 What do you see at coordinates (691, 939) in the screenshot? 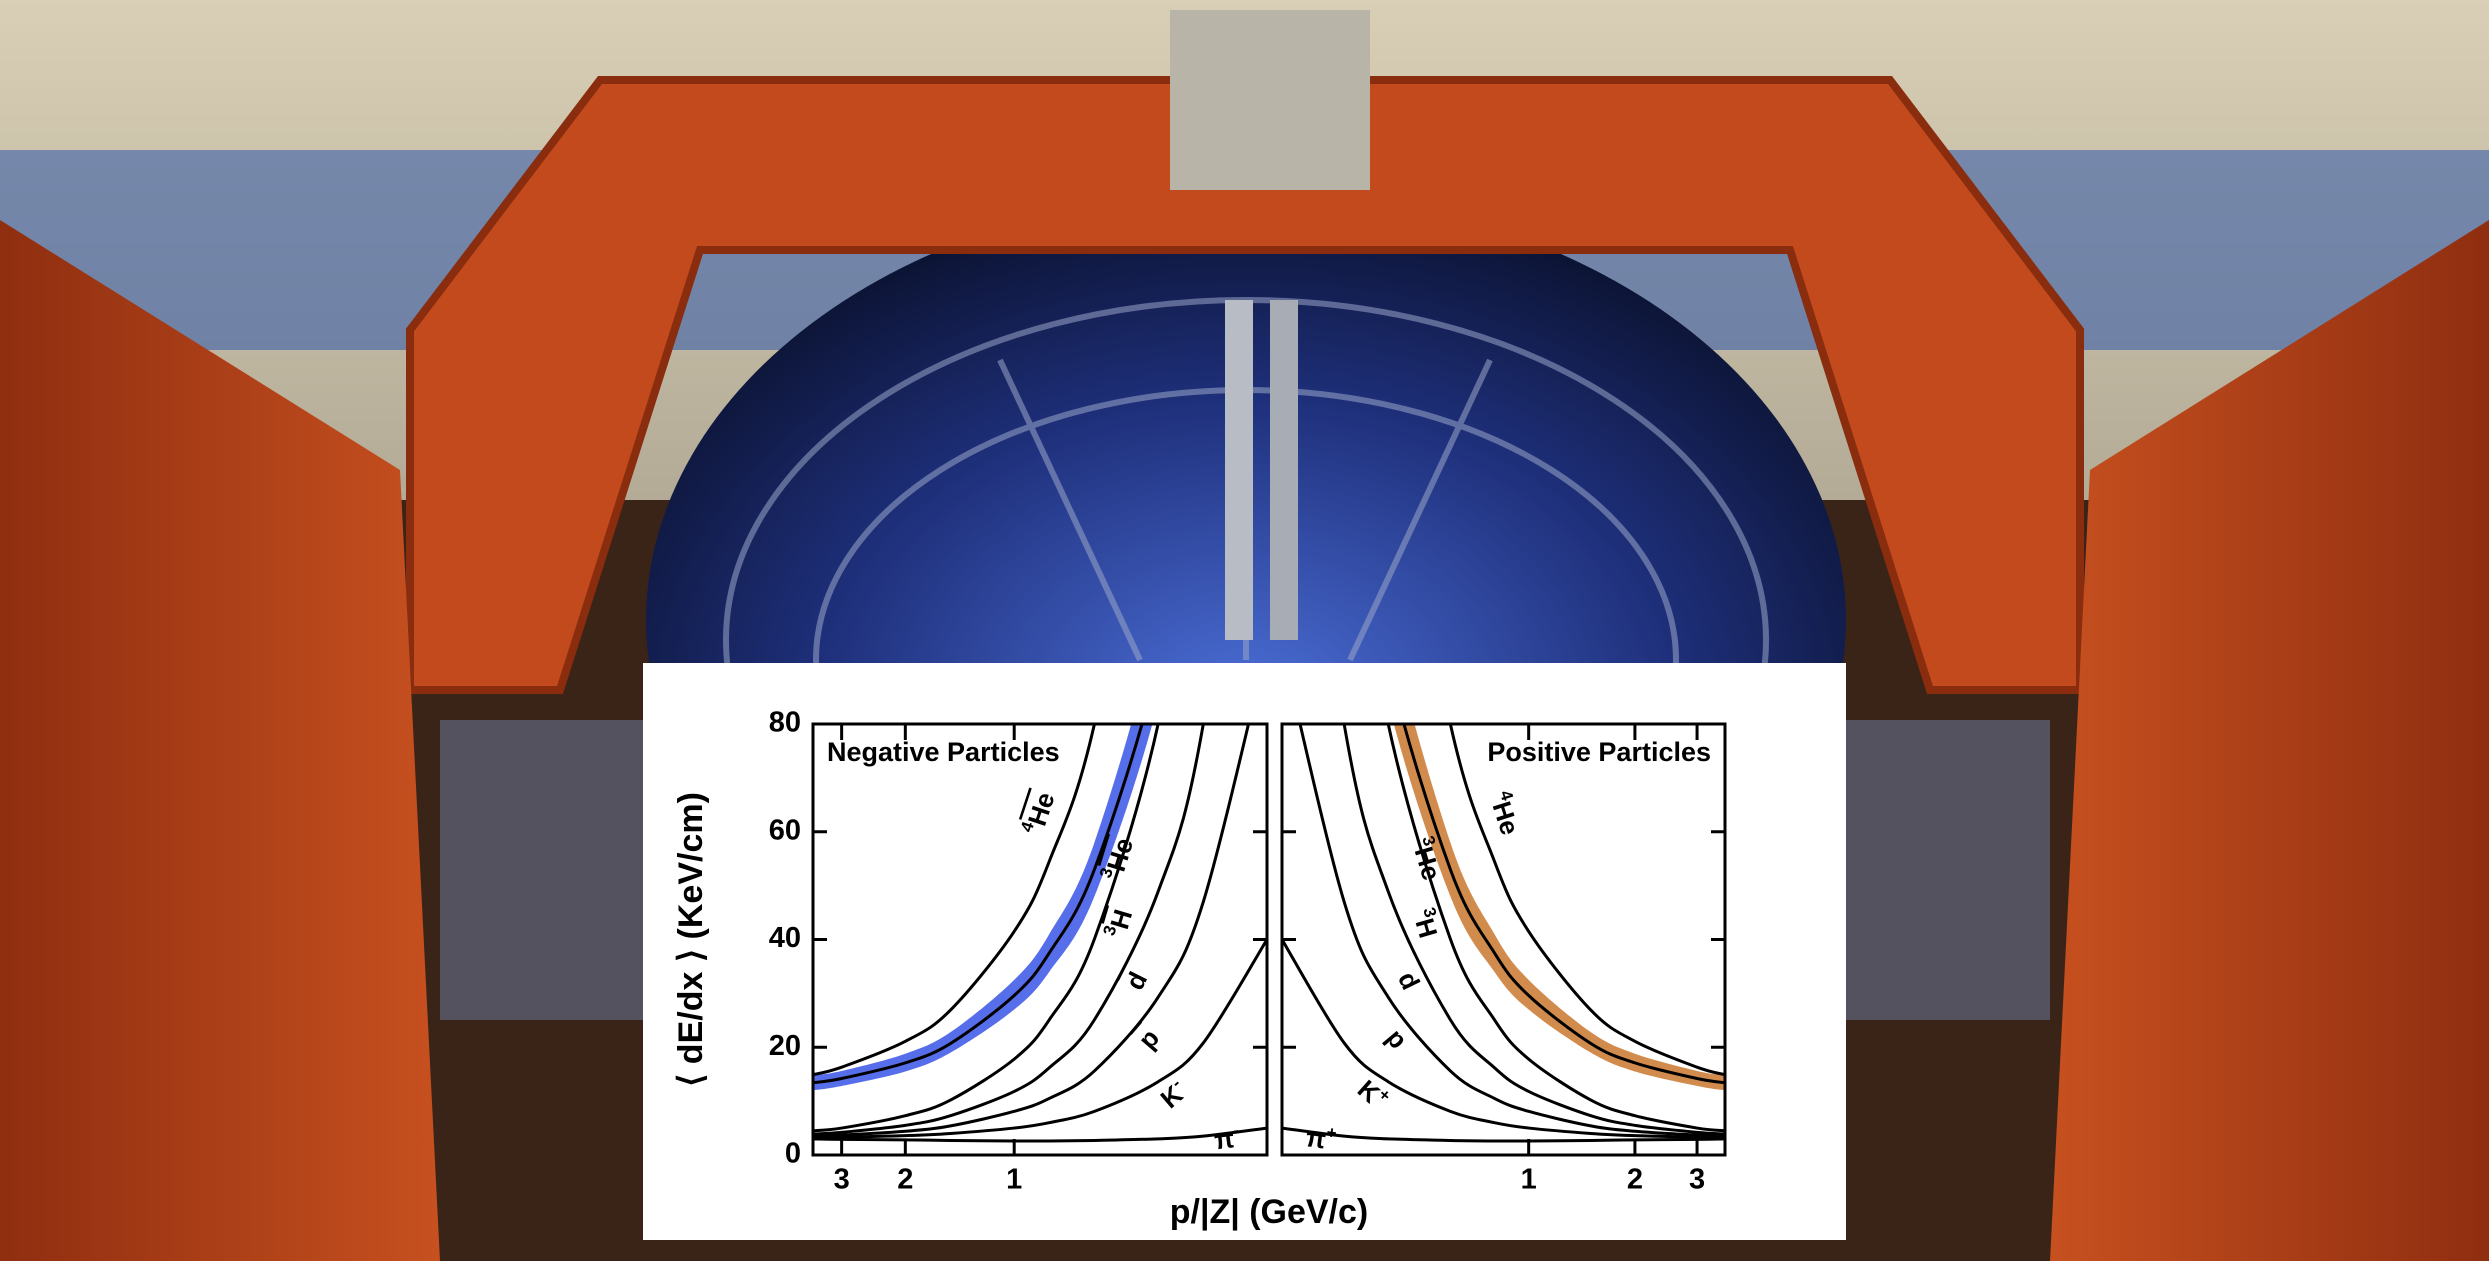
I see `y-axis-label: ⟨ dE/dx ⟩ (KeV/cm)` at bounding box center [691, 939].